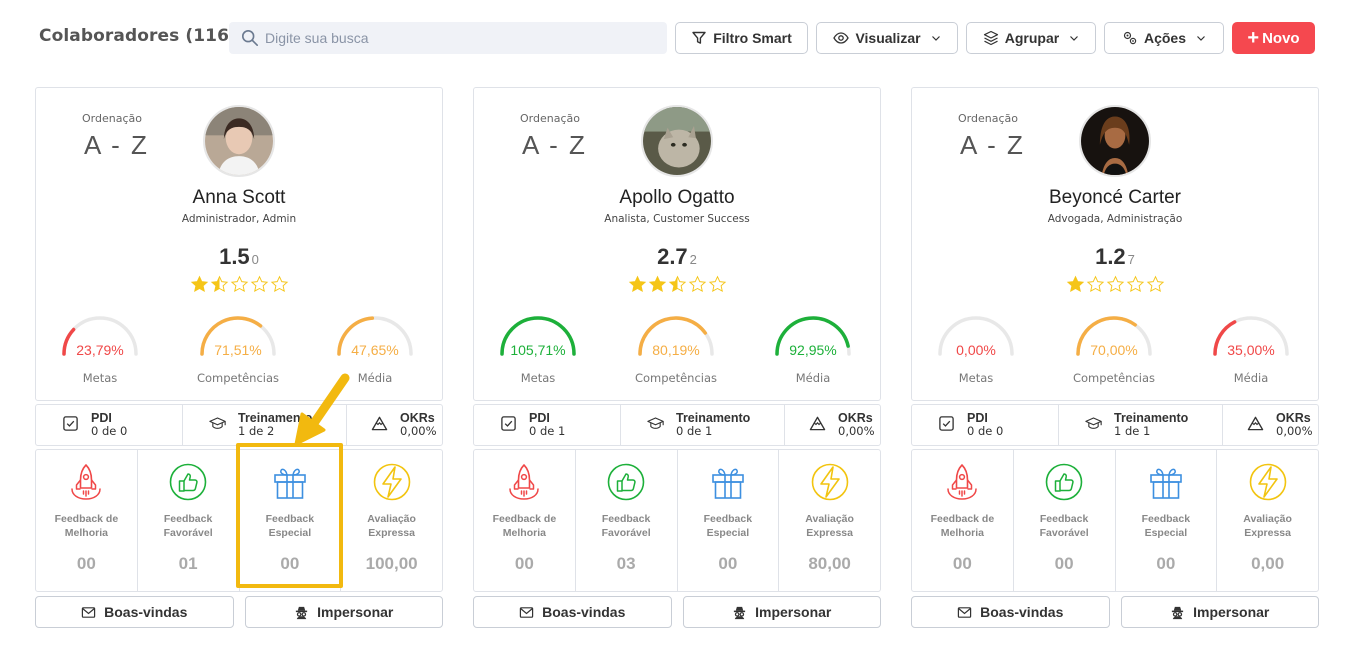 Image resolution: width=1371 pixels, height=647 pixels. Describe the element at coordinates (841, 38) in the screenshot. I see `eye-icon` at that location.